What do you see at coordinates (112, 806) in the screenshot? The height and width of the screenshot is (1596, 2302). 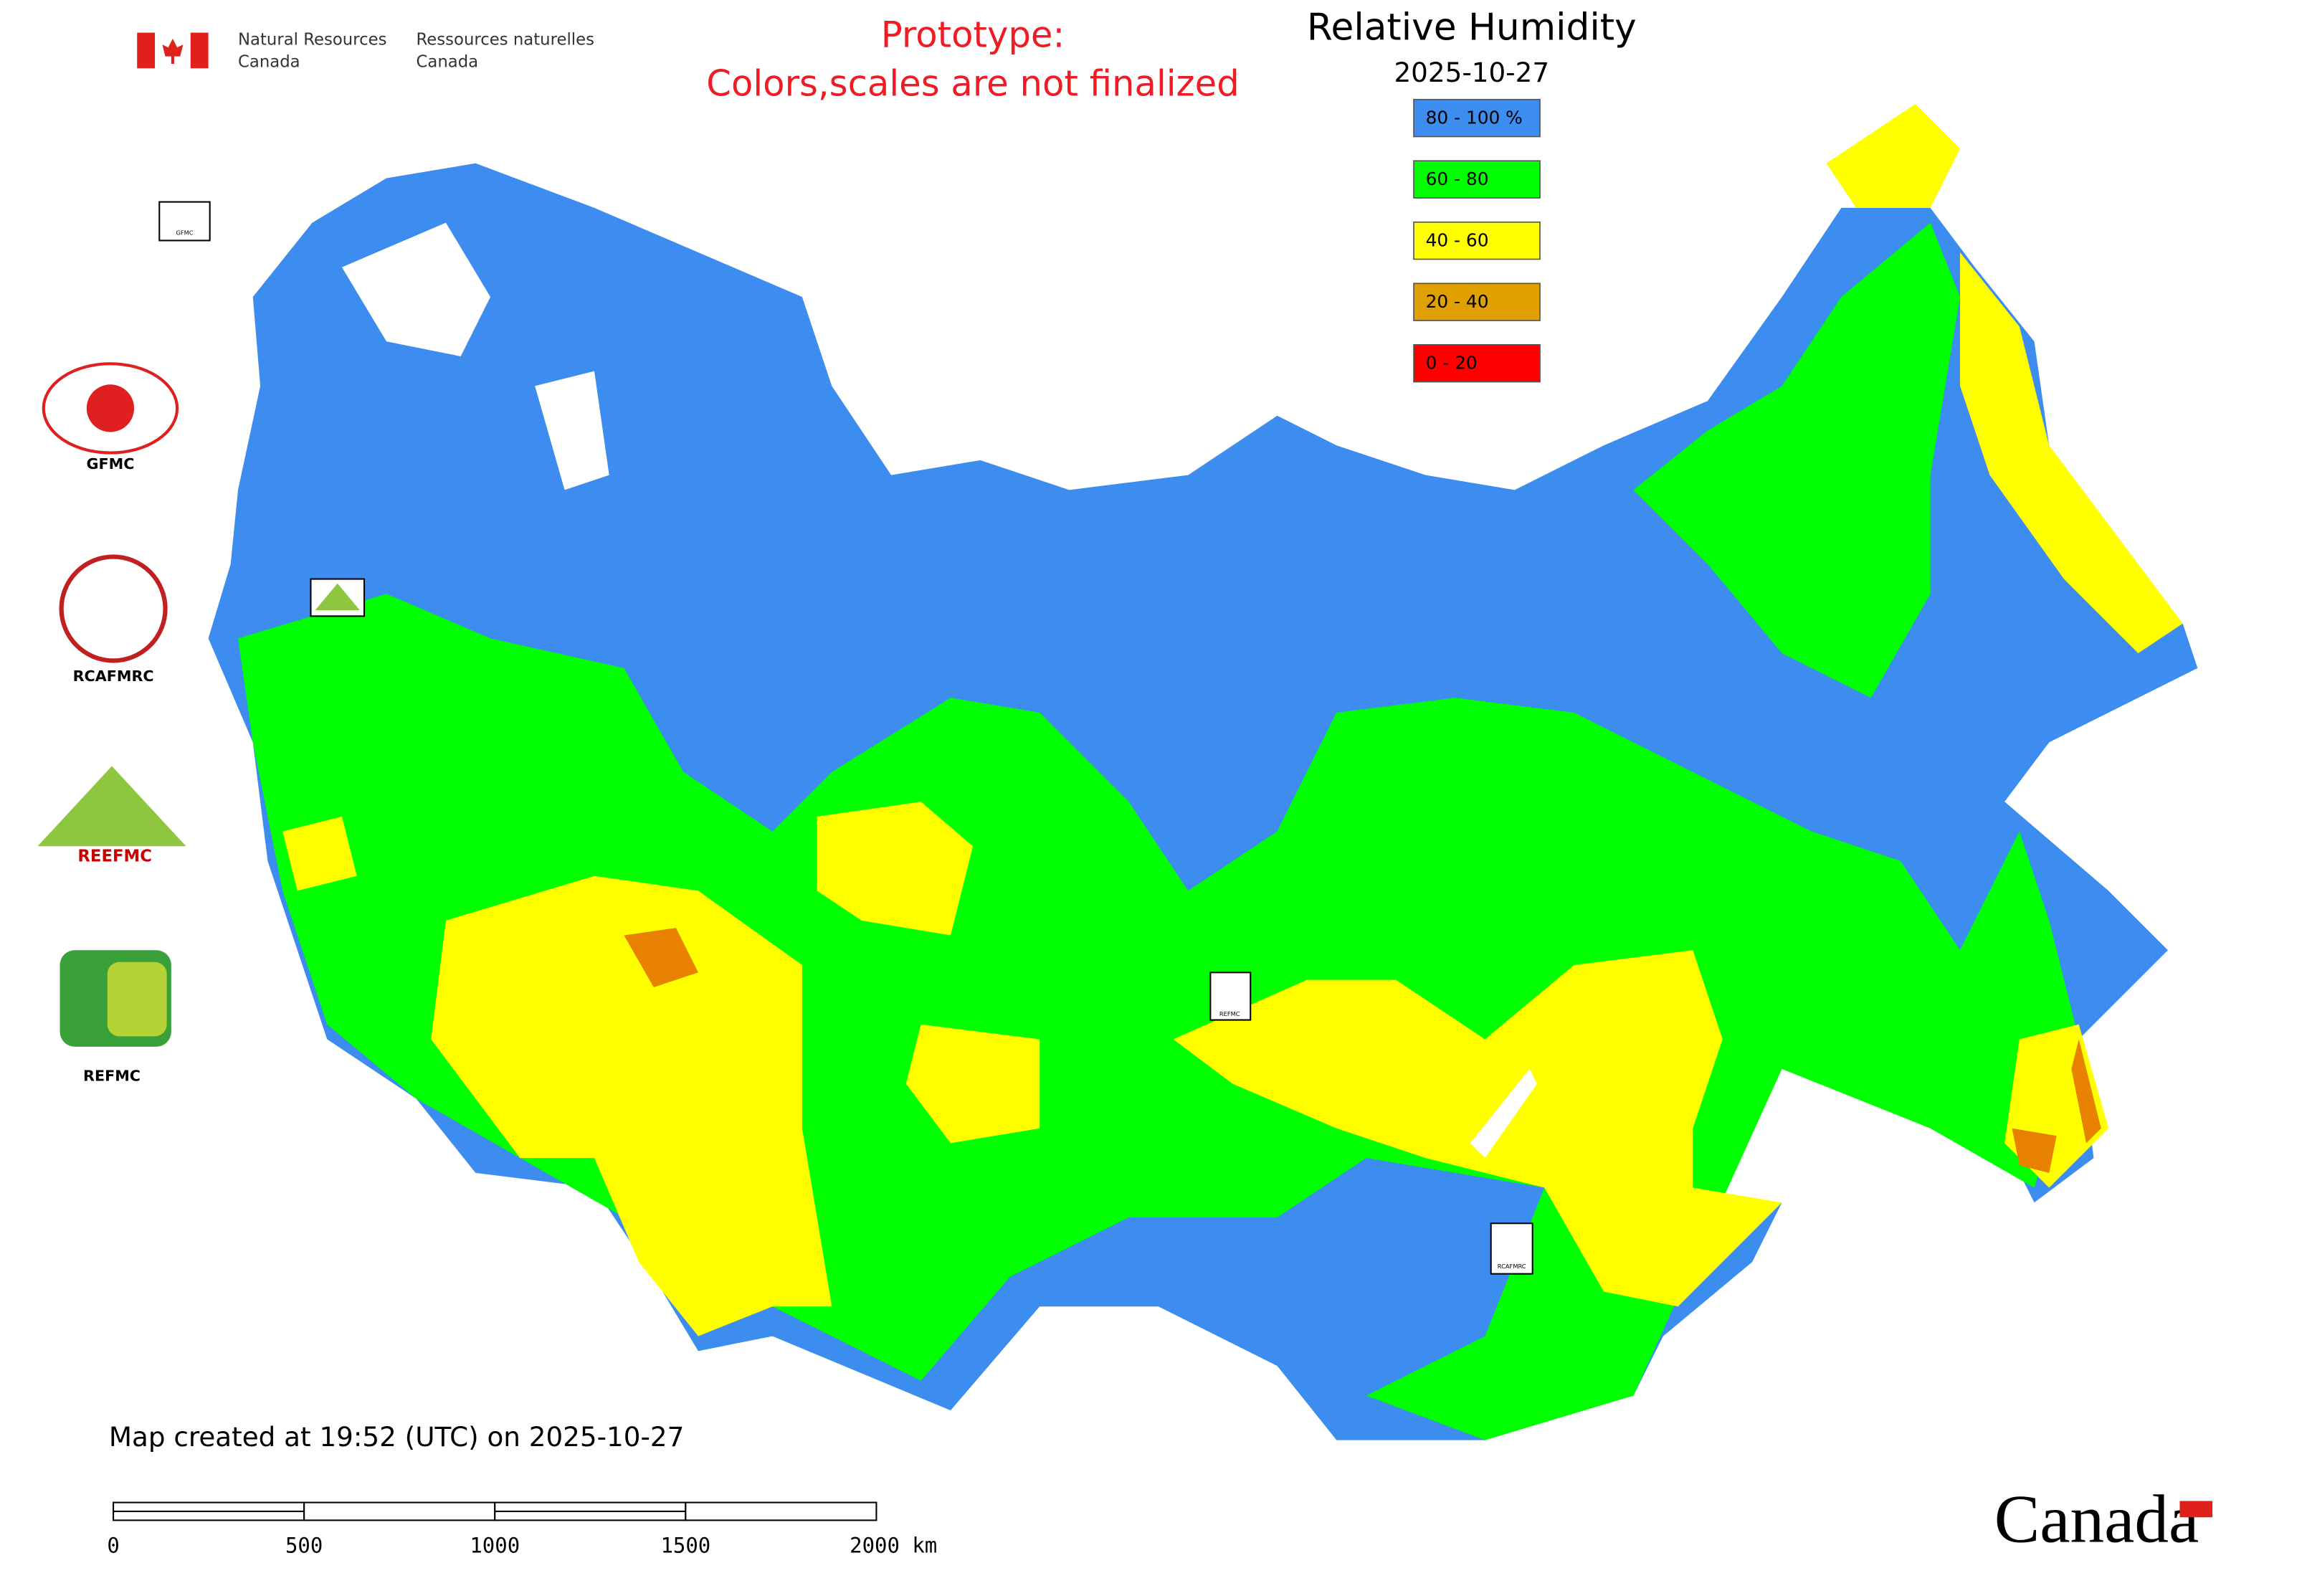 I see `reefmc-logo` at bounding box center [112, 806].